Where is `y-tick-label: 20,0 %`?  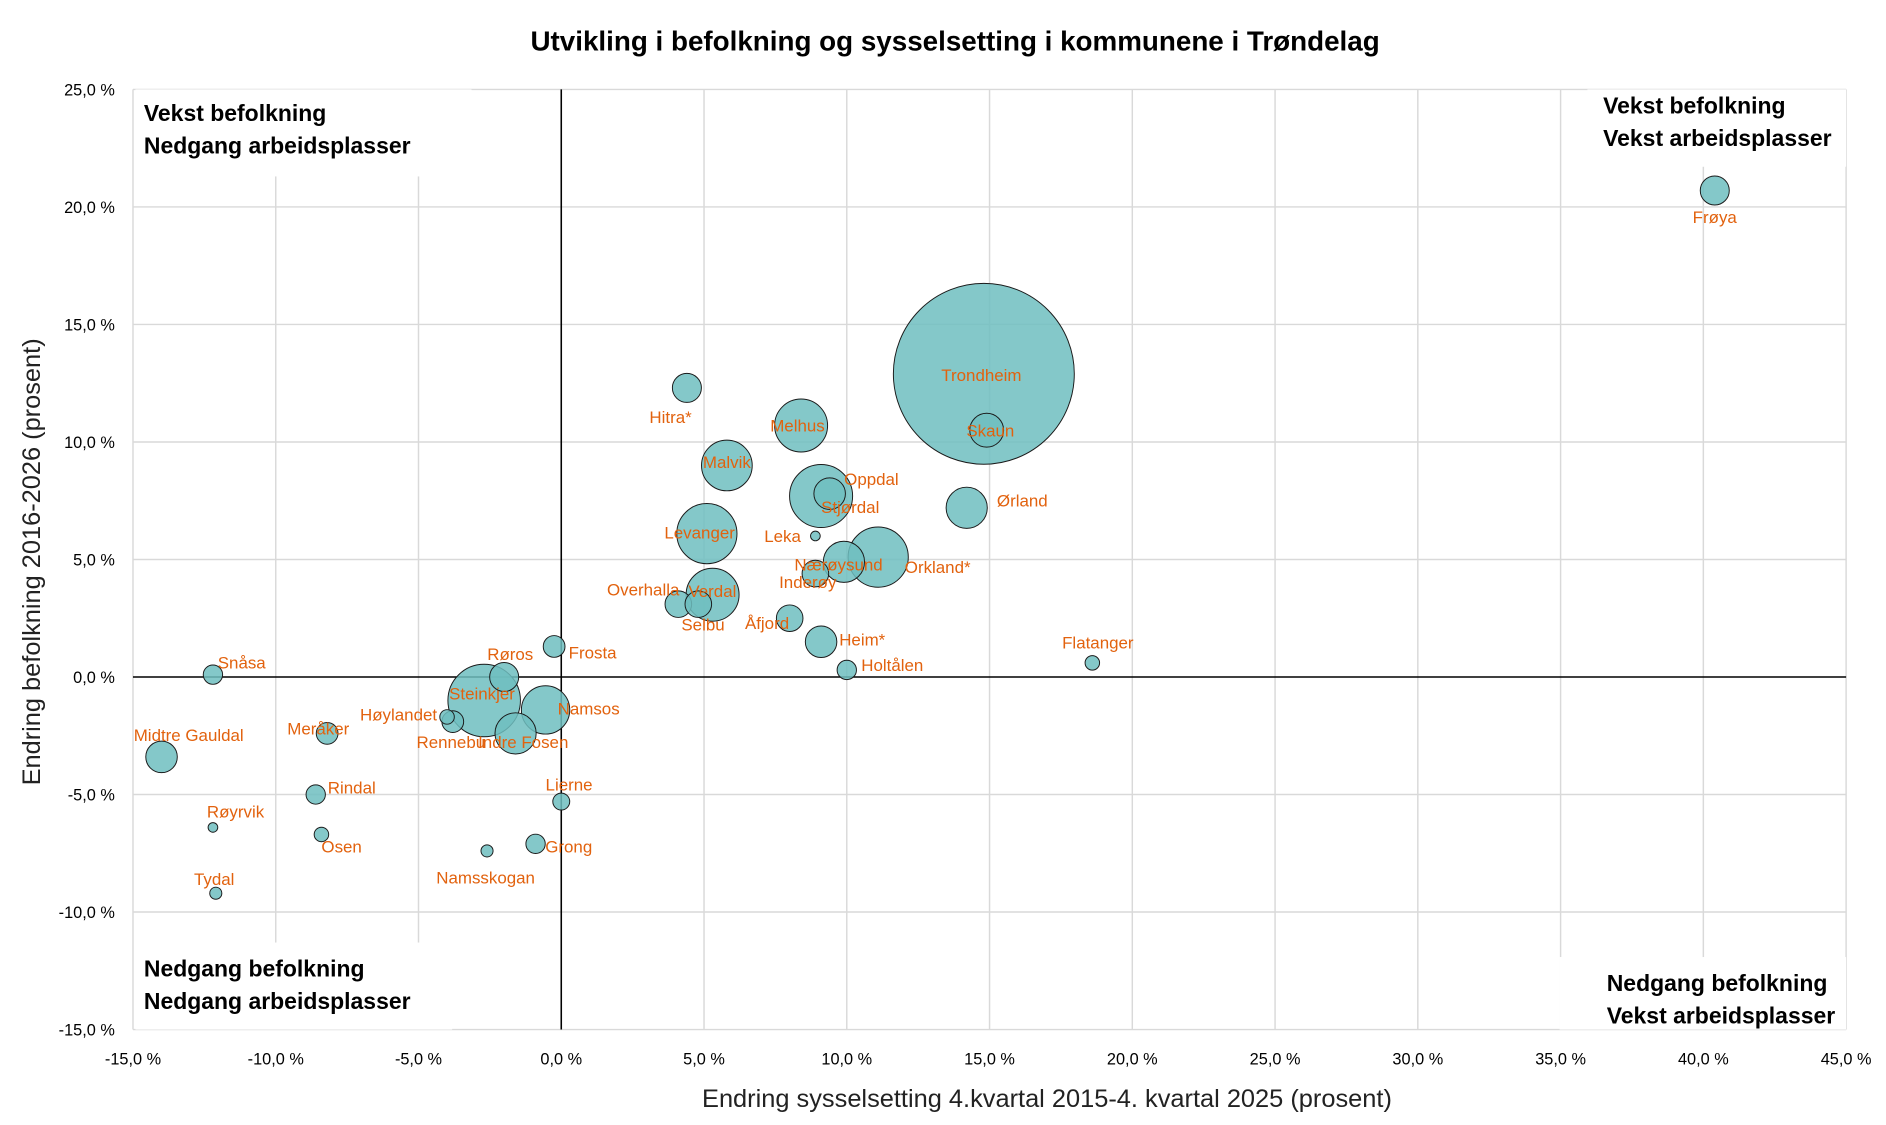 y-tick-label: 20,0 % is located at coordinates (89, 208).